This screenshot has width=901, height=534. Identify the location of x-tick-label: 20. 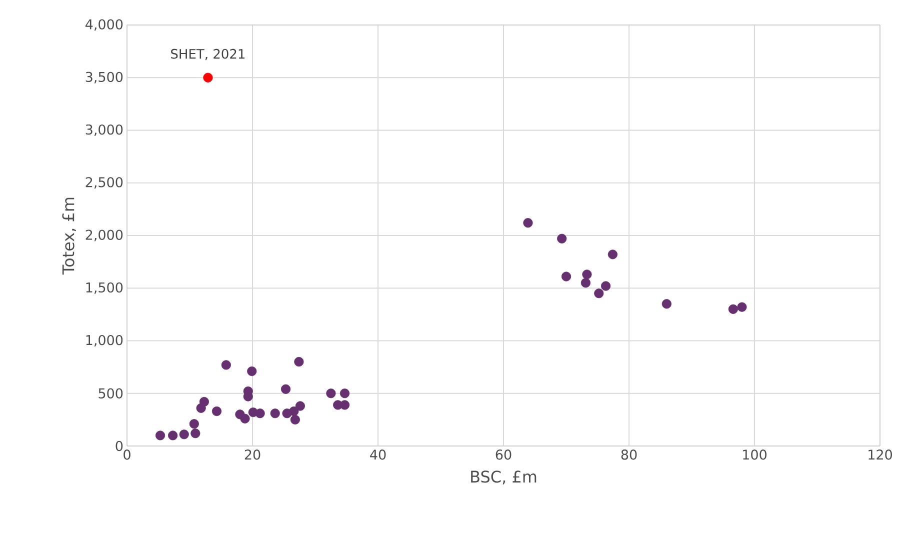
(252, 455).